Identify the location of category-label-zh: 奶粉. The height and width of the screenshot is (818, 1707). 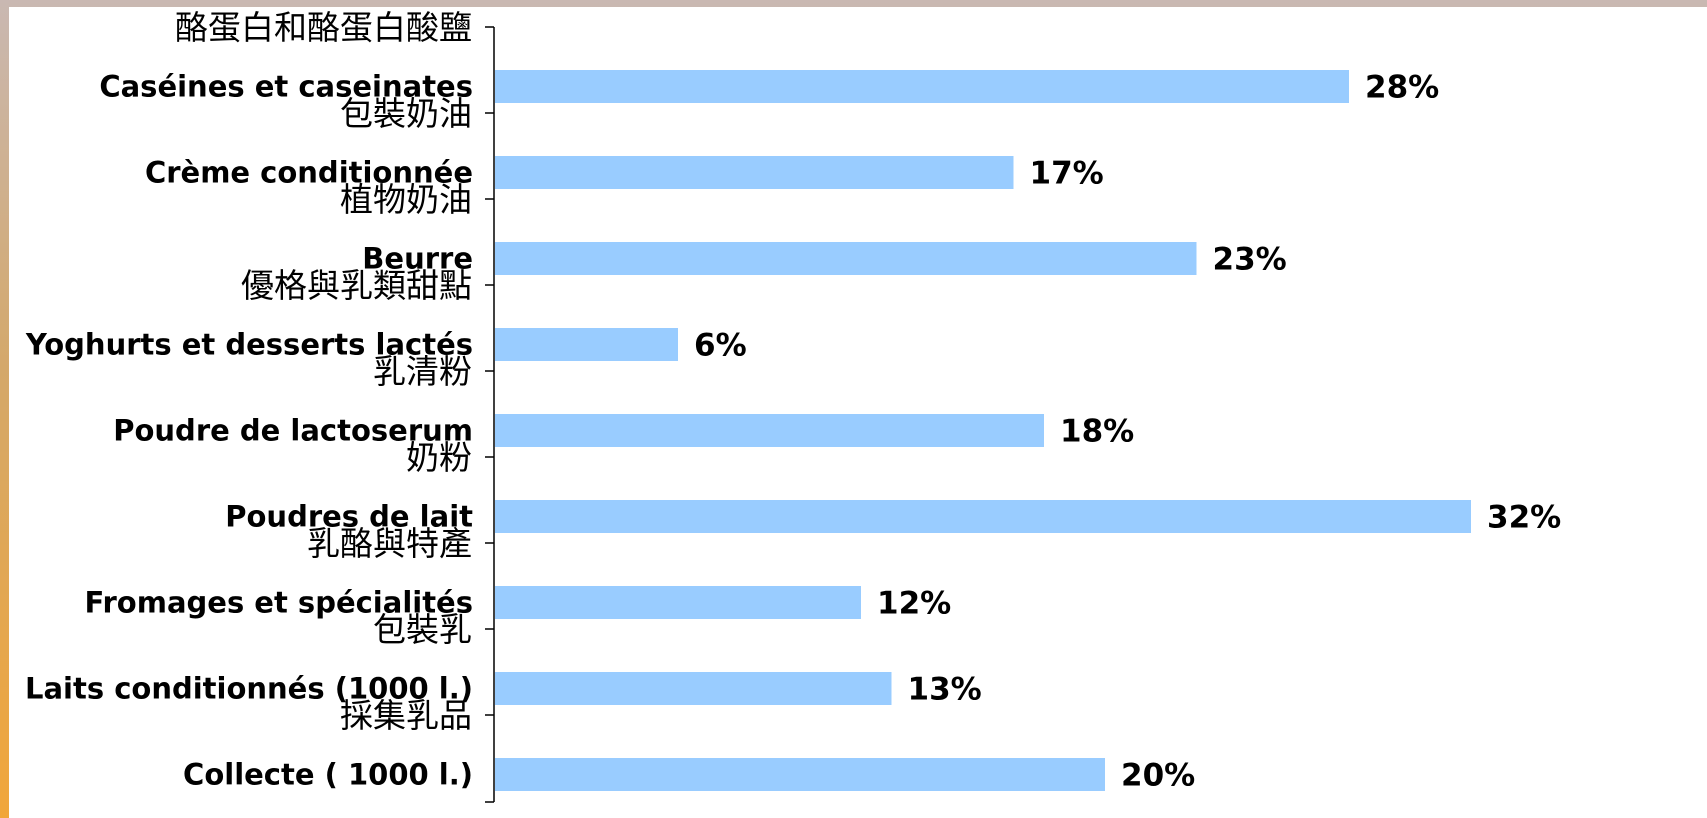
(439, 457).